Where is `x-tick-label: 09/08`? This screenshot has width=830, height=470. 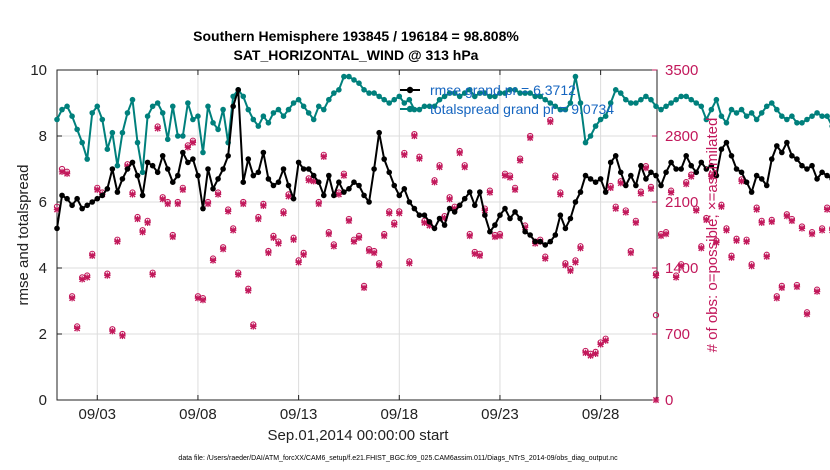
x-tick-label: 09/08 is located at coordinates (198, 414).